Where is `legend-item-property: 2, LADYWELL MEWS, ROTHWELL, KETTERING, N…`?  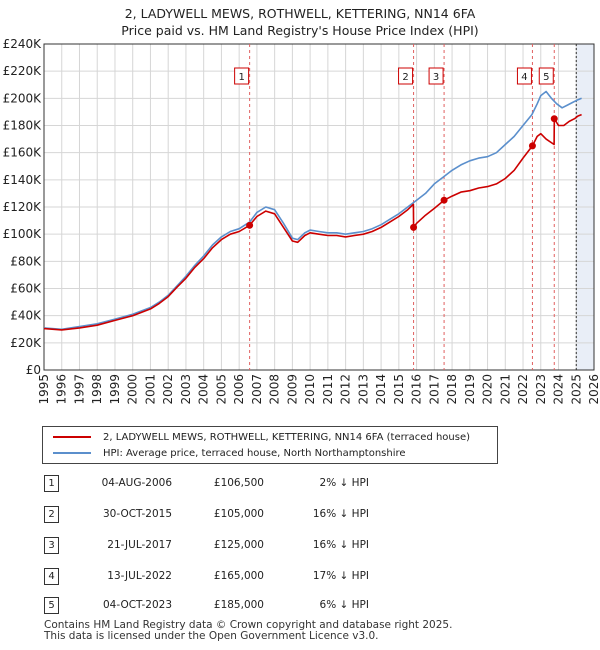 legend-item-property: 2, LADYWELL MEWS, ROTHWELL, KETTERING, N… is located at coordinates (261, 437).